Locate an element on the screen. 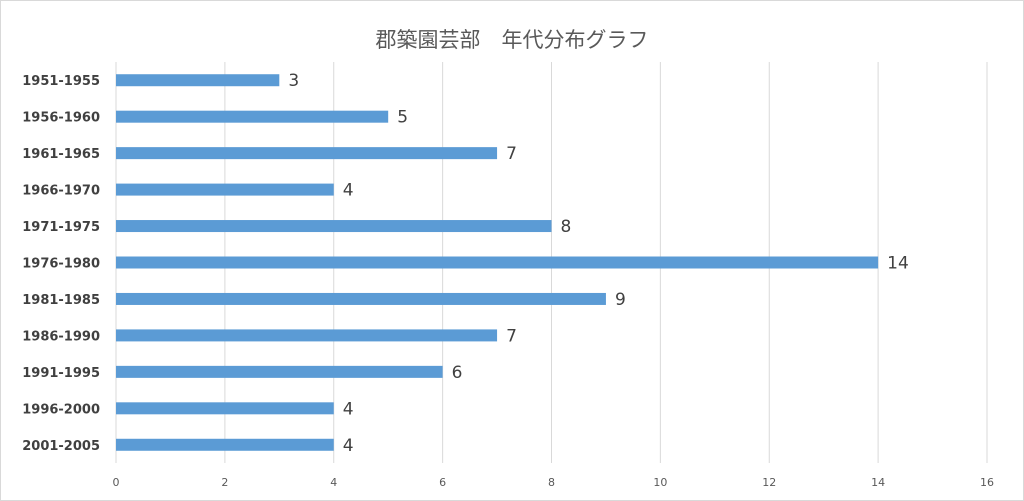 This screenshot has height=501, width=1024. x-tick-label: 2 is located at coordinates (224, 482).